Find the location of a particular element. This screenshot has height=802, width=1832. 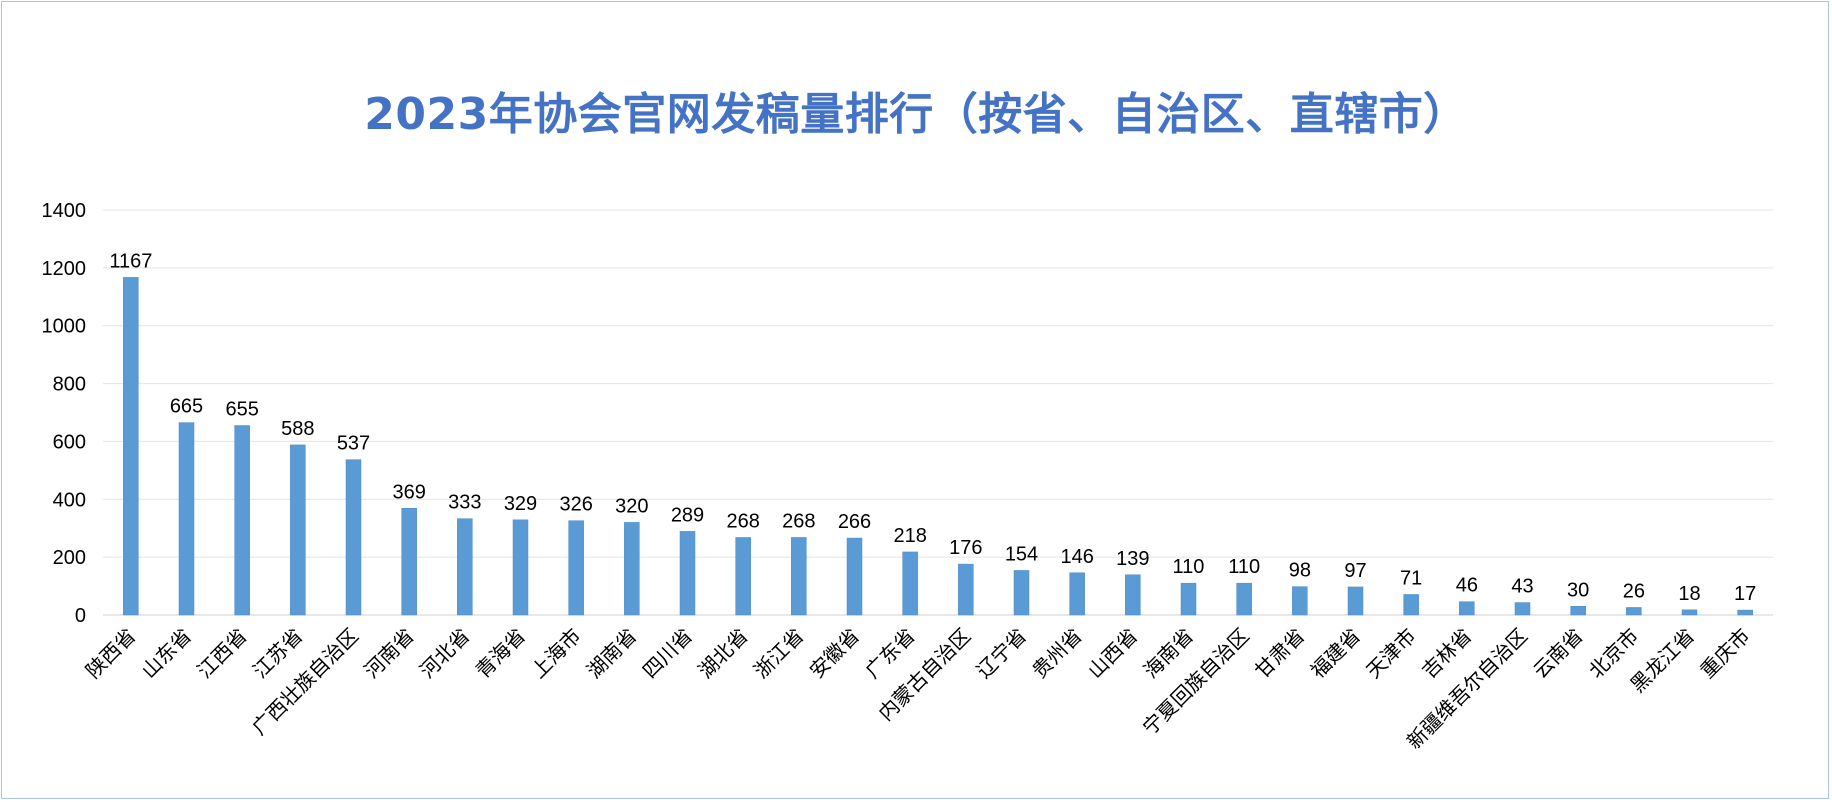

category-label: 四川省 is located at coordinates (667, 653).